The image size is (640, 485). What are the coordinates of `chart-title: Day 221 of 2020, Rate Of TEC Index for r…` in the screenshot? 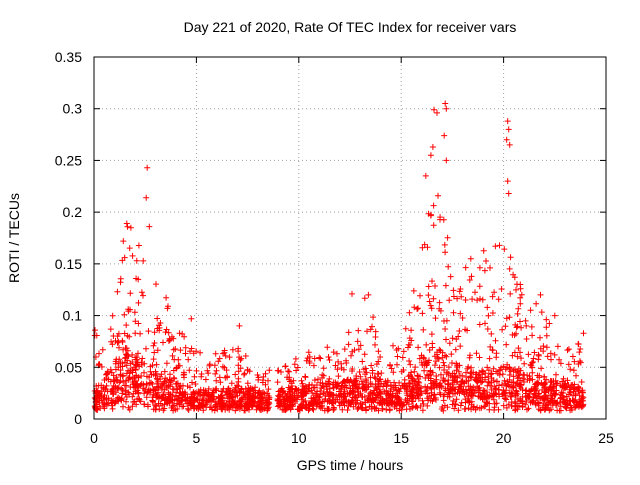 It's located at (350, 27).